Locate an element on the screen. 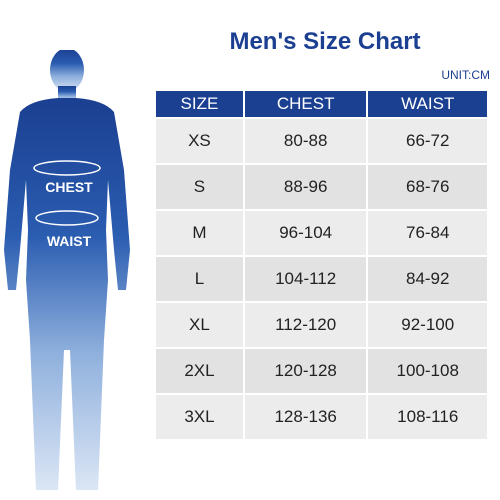  size-cell: XL is located at coordinates (200, 324).